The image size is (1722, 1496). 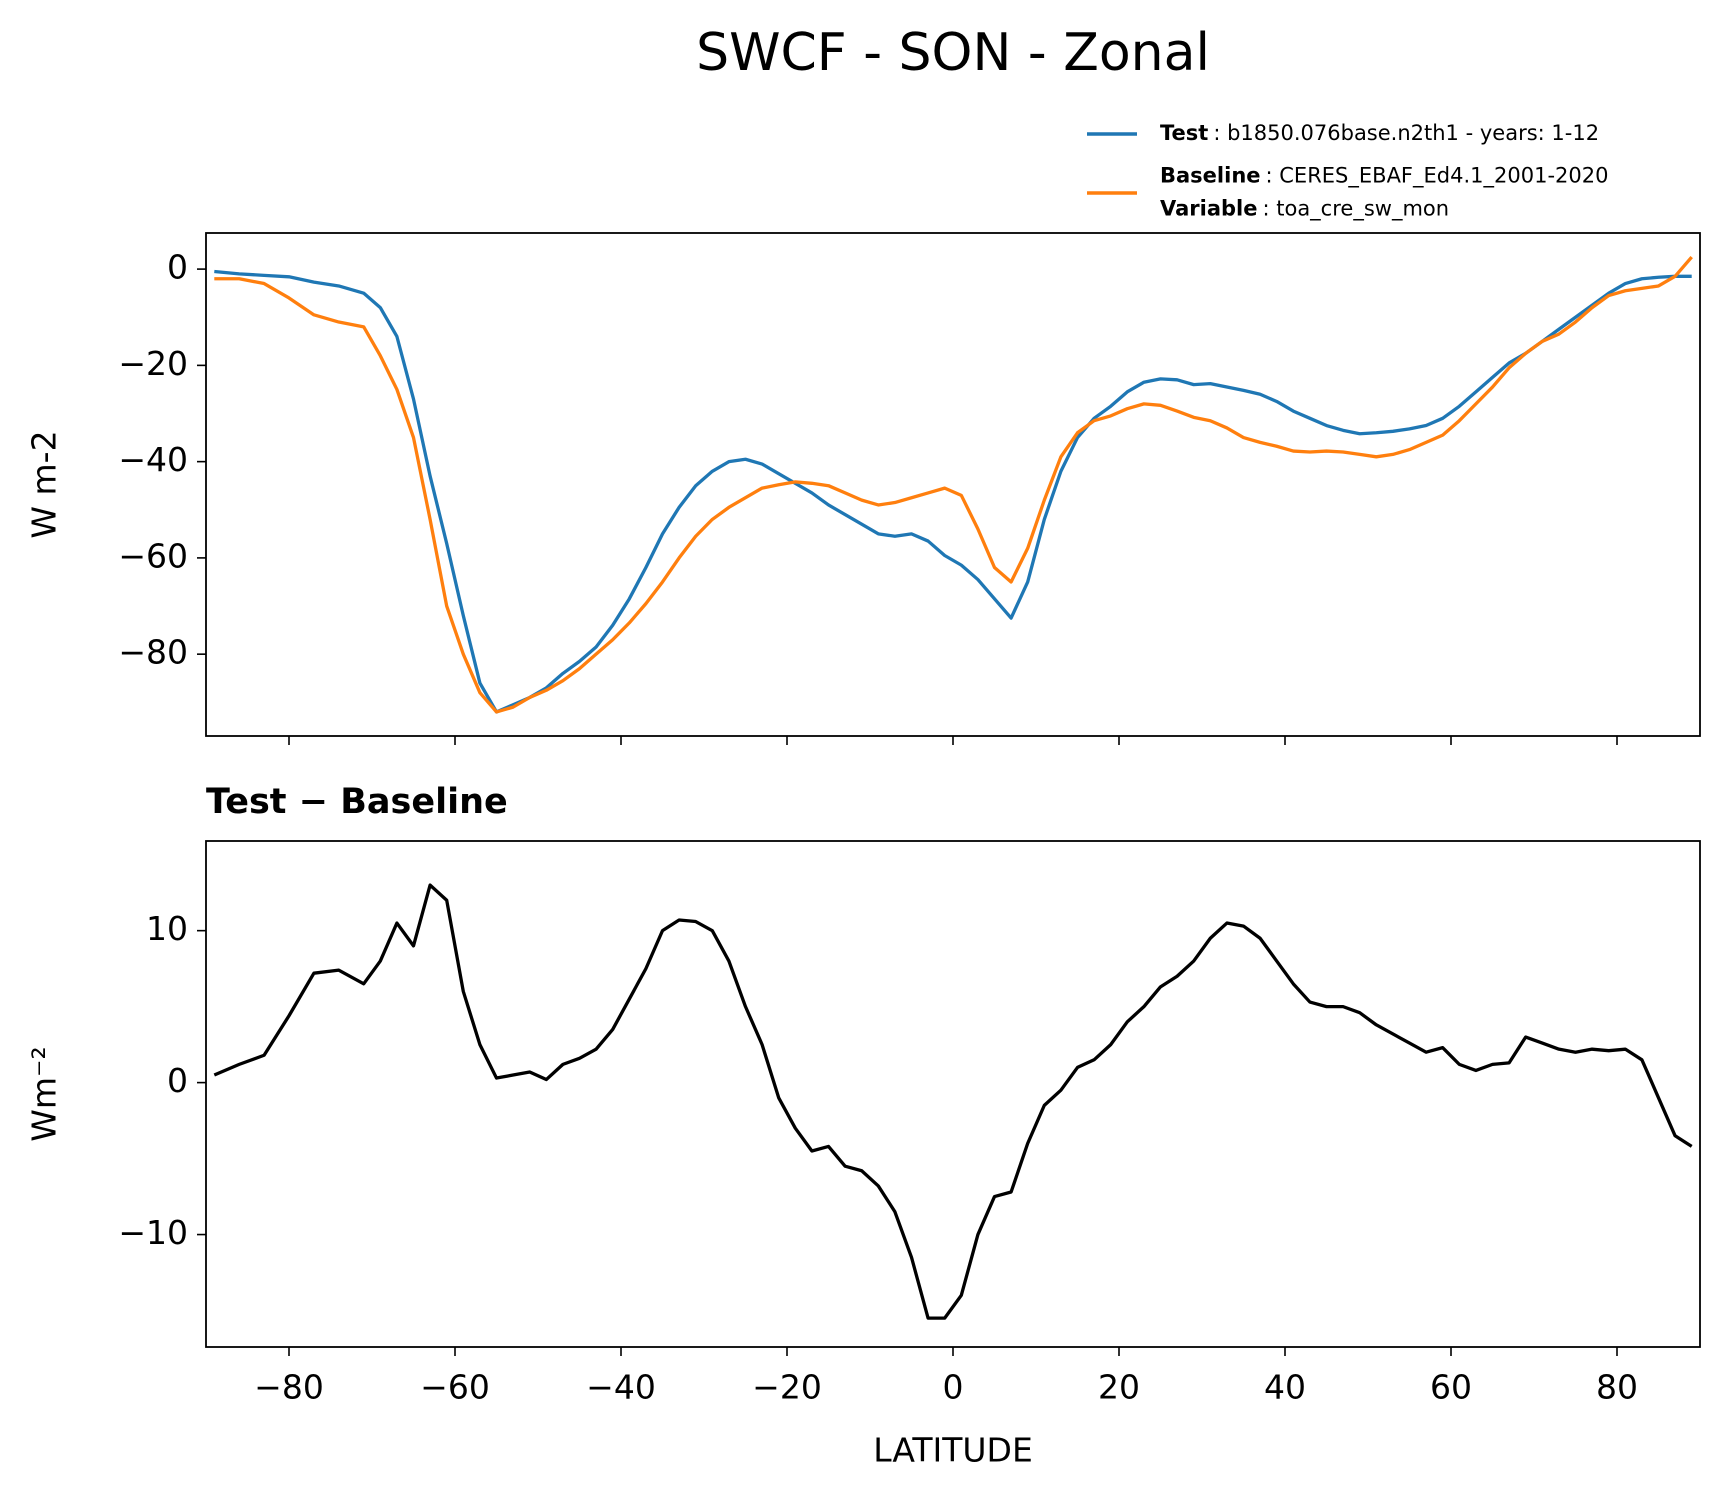 What do you see at coordinates (357, 802) in the screenshot?
I see `axes-title: Test − Baseline` at bounding box center [357, 802].